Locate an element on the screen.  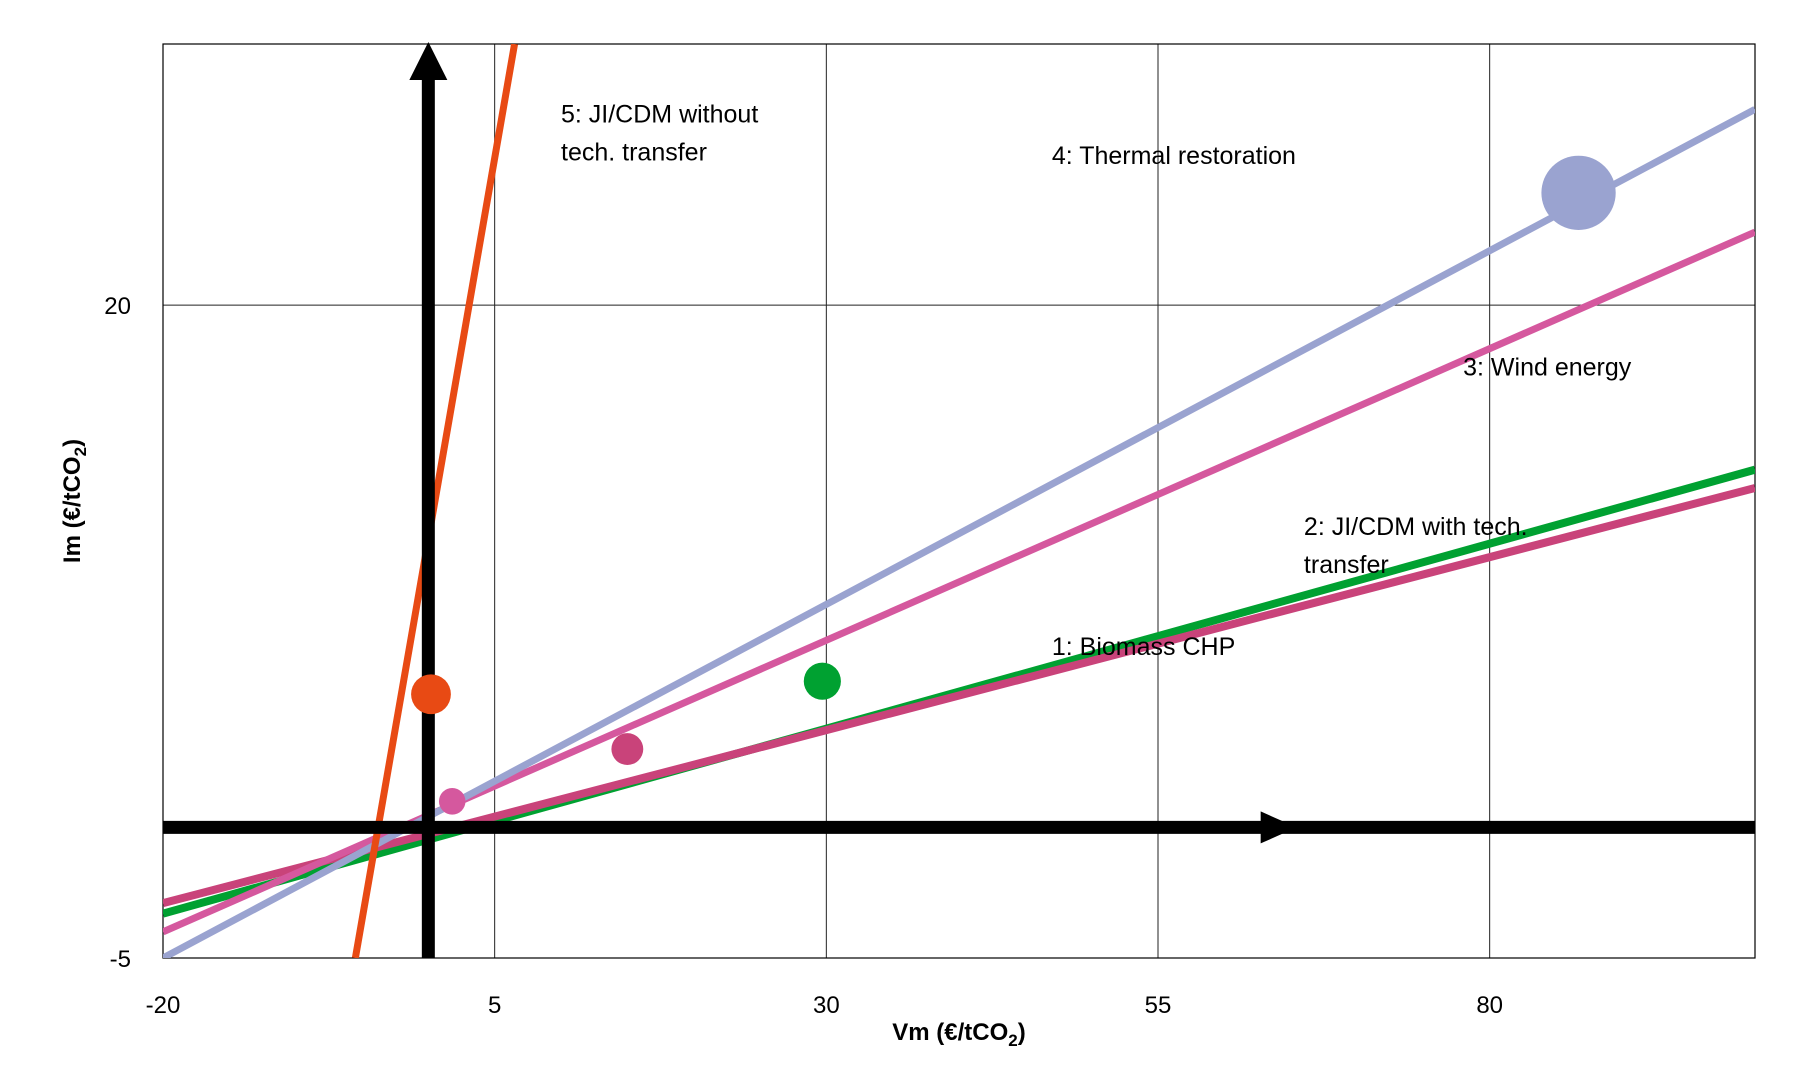
x-tick-label: 80 is located at coordinates (1489, 1005).